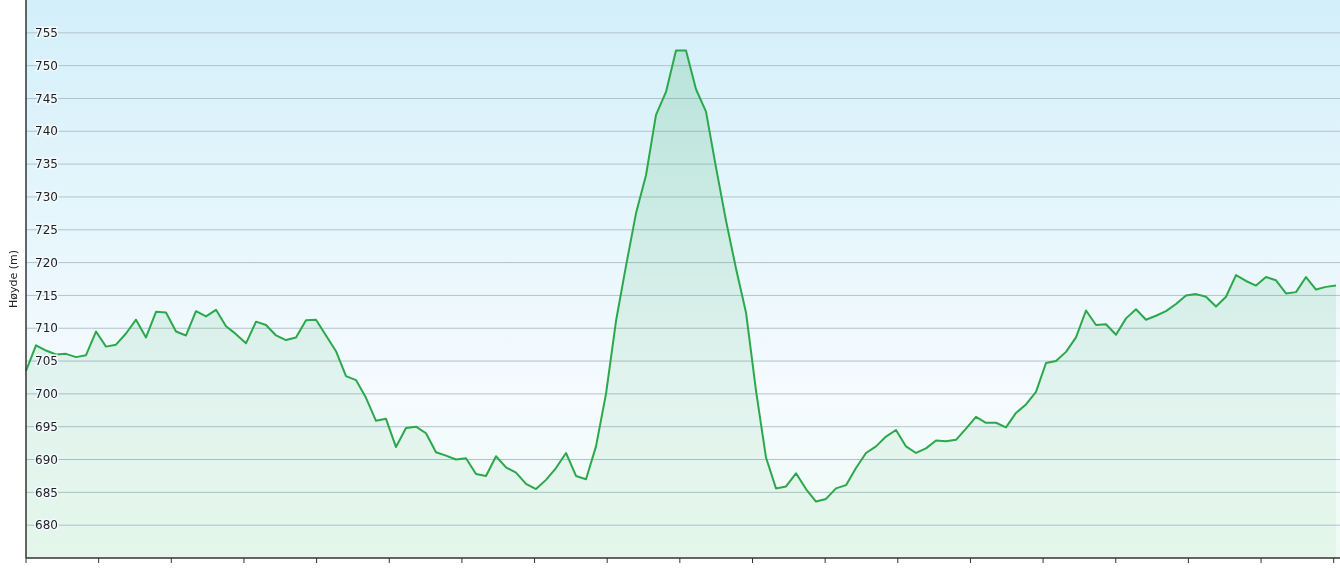  I want to click on y-tick-label: 715, so click(46, 295).